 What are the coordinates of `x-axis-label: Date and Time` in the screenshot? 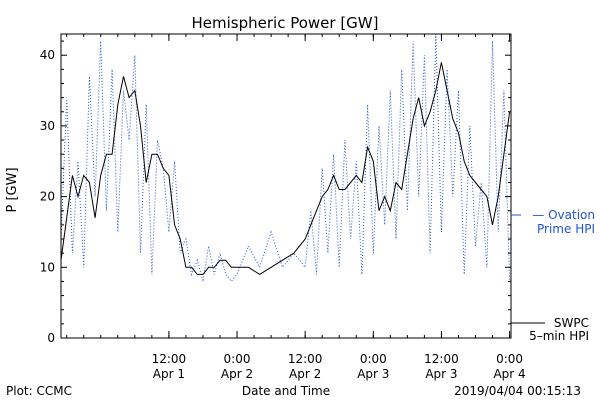 It's located at (286, 391).